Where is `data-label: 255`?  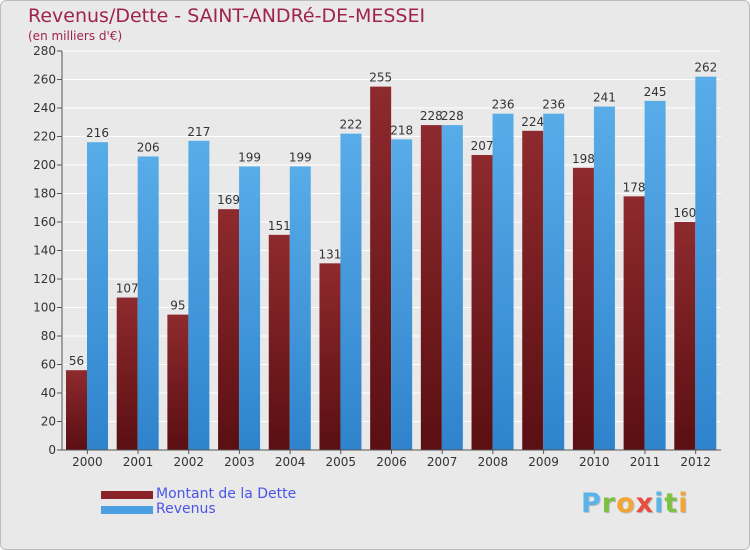
data-label: 255 is located at coordinates (380, 78).